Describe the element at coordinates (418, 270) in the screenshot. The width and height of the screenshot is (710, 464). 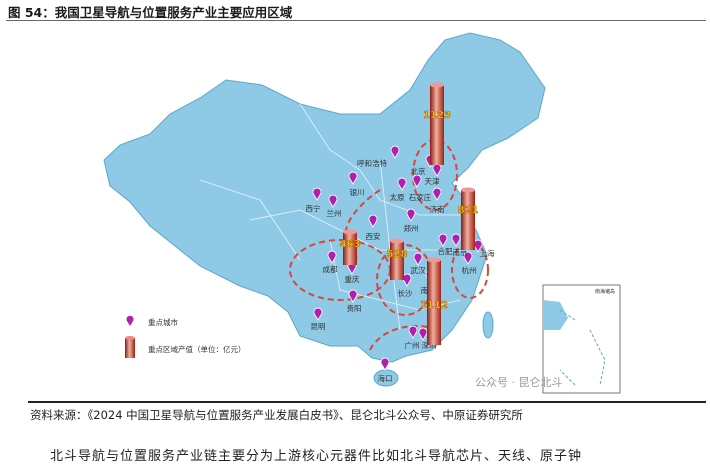
I see `city-label: 武汉` at that location.